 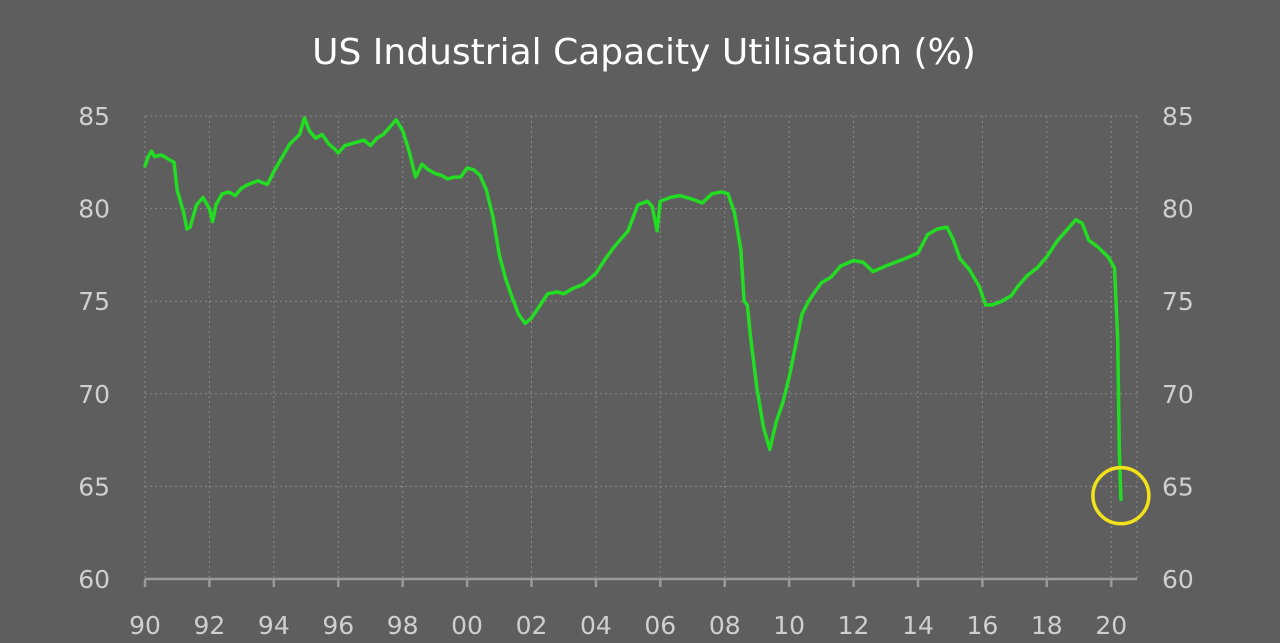 I want to click on chart-title: US Industrial Capacity Utilisation (%), so click(x=644, y=52).